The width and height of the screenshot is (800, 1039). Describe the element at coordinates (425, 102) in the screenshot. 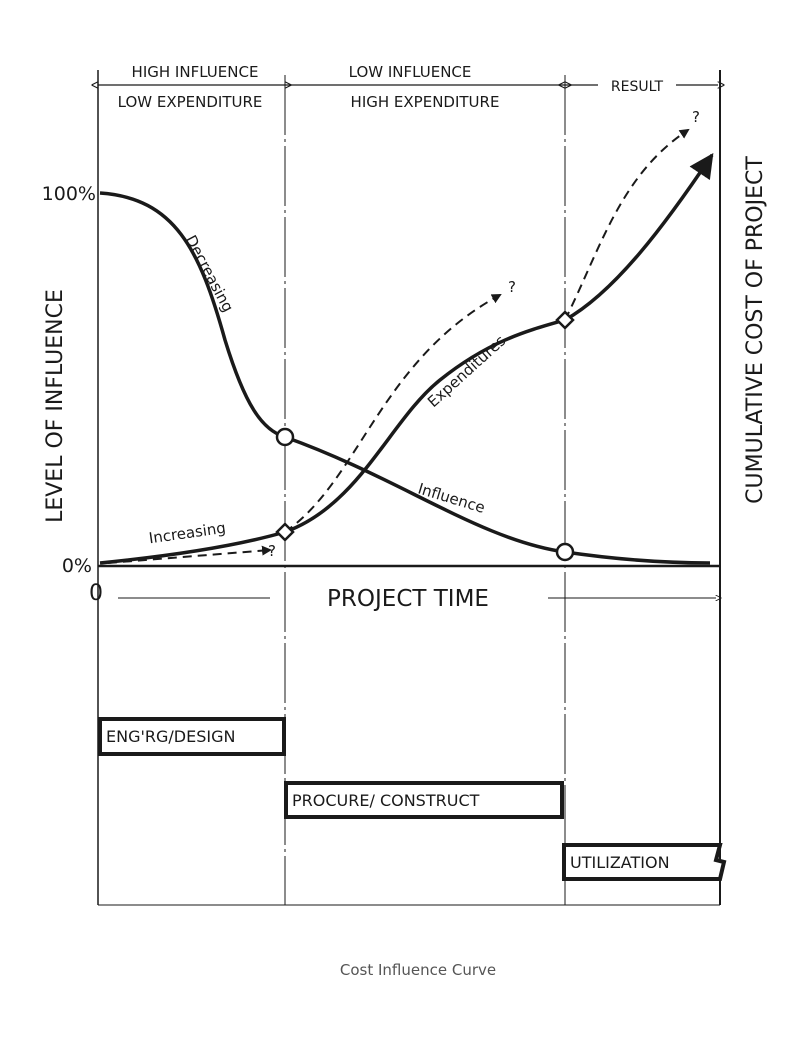

I see `header-text: HIGH EXPENDITURE` at that location.